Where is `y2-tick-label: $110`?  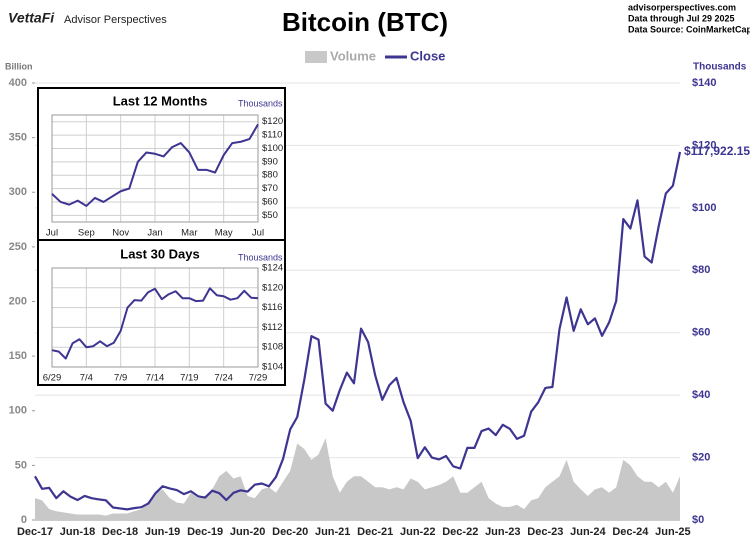 y2-tick-label: $110 is located at coordinates (272, 135).